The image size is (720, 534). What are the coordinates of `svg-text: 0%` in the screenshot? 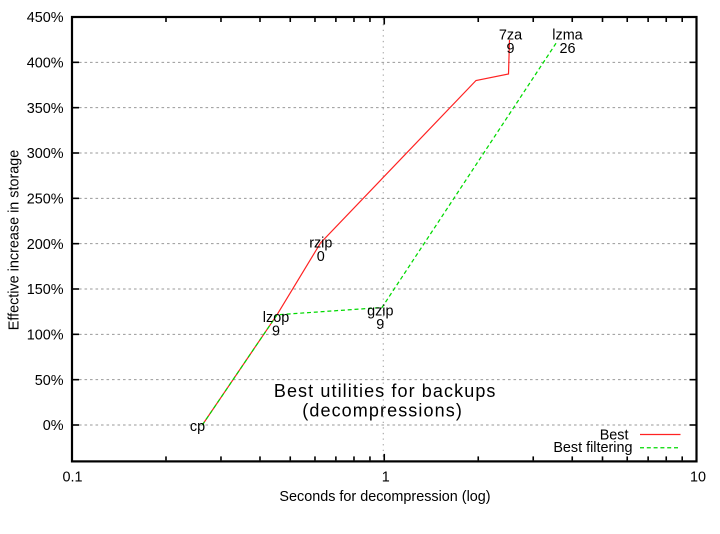 It's located at (53, 426).